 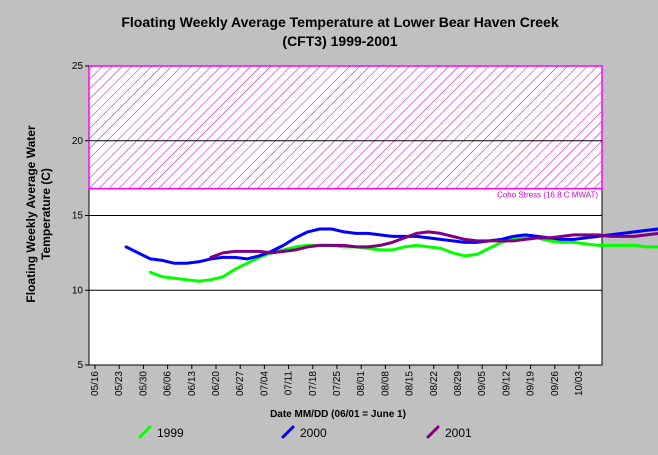 I want to click on x-tick-label-08/29: 08/29, so click(x=458, y=383).